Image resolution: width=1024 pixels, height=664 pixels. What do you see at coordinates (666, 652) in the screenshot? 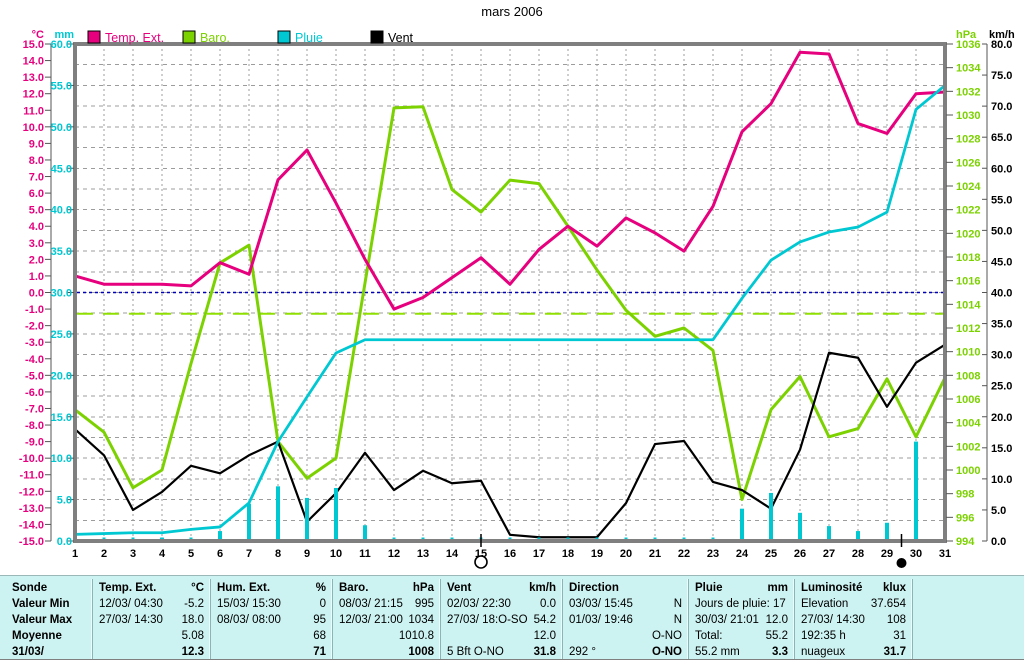
I see `cell-value: O-NO` at bounding box center [666, 652].